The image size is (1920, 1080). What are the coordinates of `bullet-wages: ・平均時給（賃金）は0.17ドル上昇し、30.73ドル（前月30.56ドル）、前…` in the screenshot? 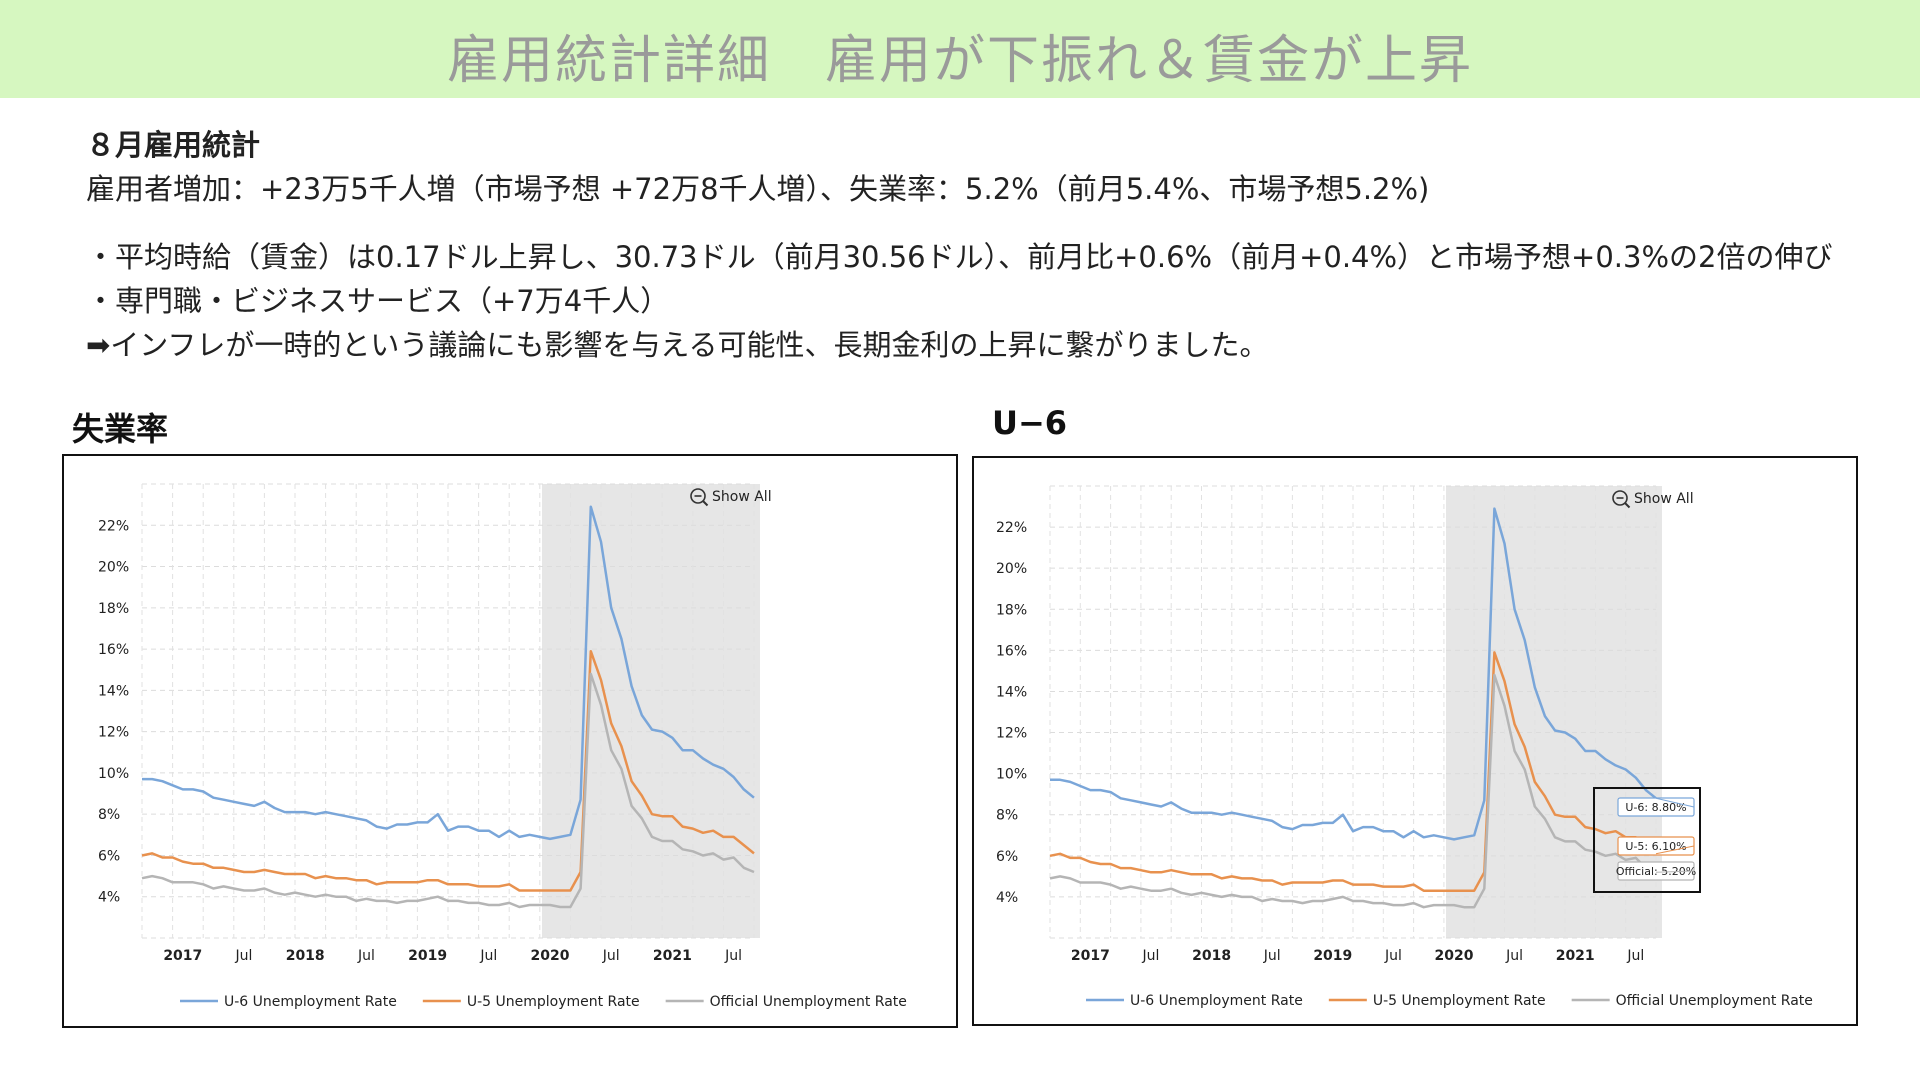 It's located at (959, 257).